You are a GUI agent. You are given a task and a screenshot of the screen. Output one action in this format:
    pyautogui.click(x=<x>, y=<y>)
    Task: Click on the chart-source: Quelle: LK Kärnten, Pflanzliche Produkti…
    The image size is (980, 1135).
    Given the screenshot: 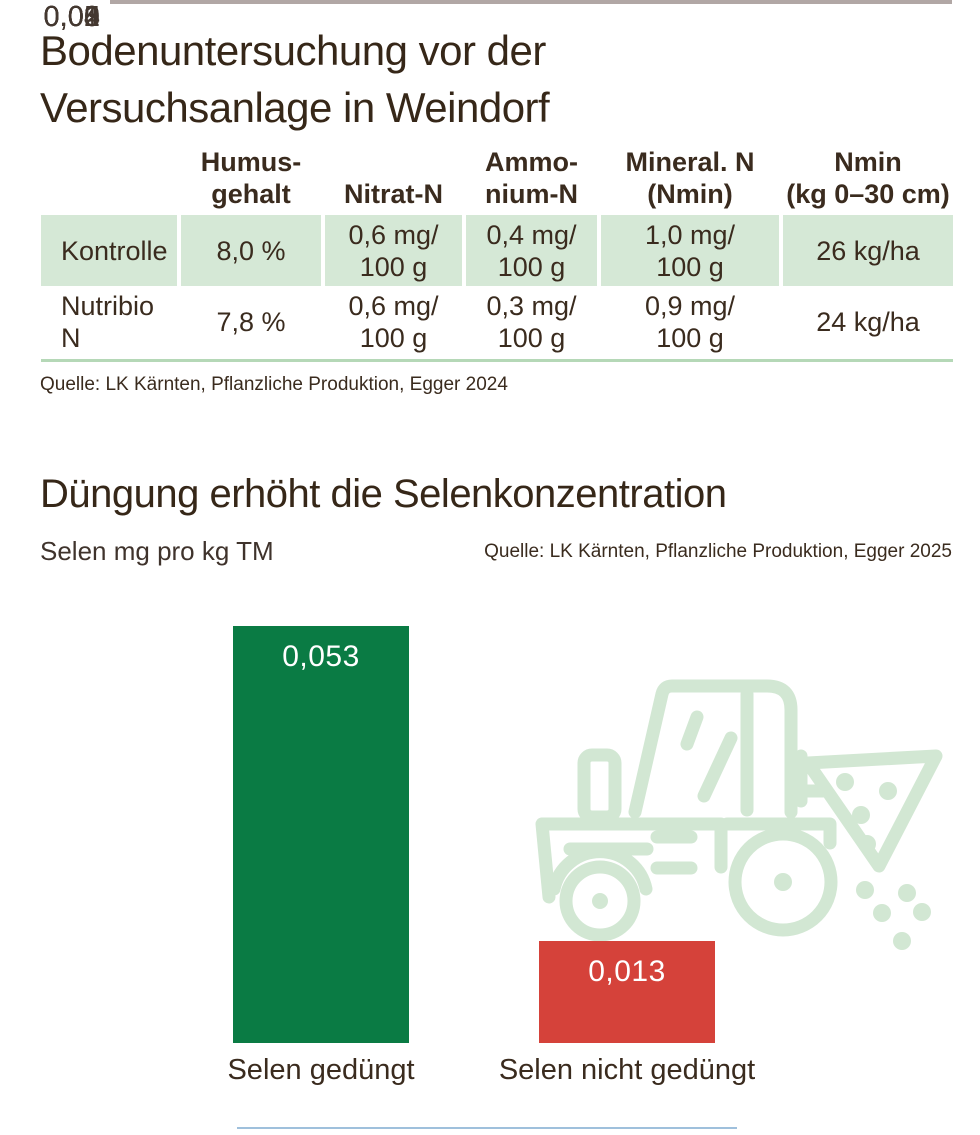 What is the action you would take?
    pyautogui.click(x=718, y=551)
    